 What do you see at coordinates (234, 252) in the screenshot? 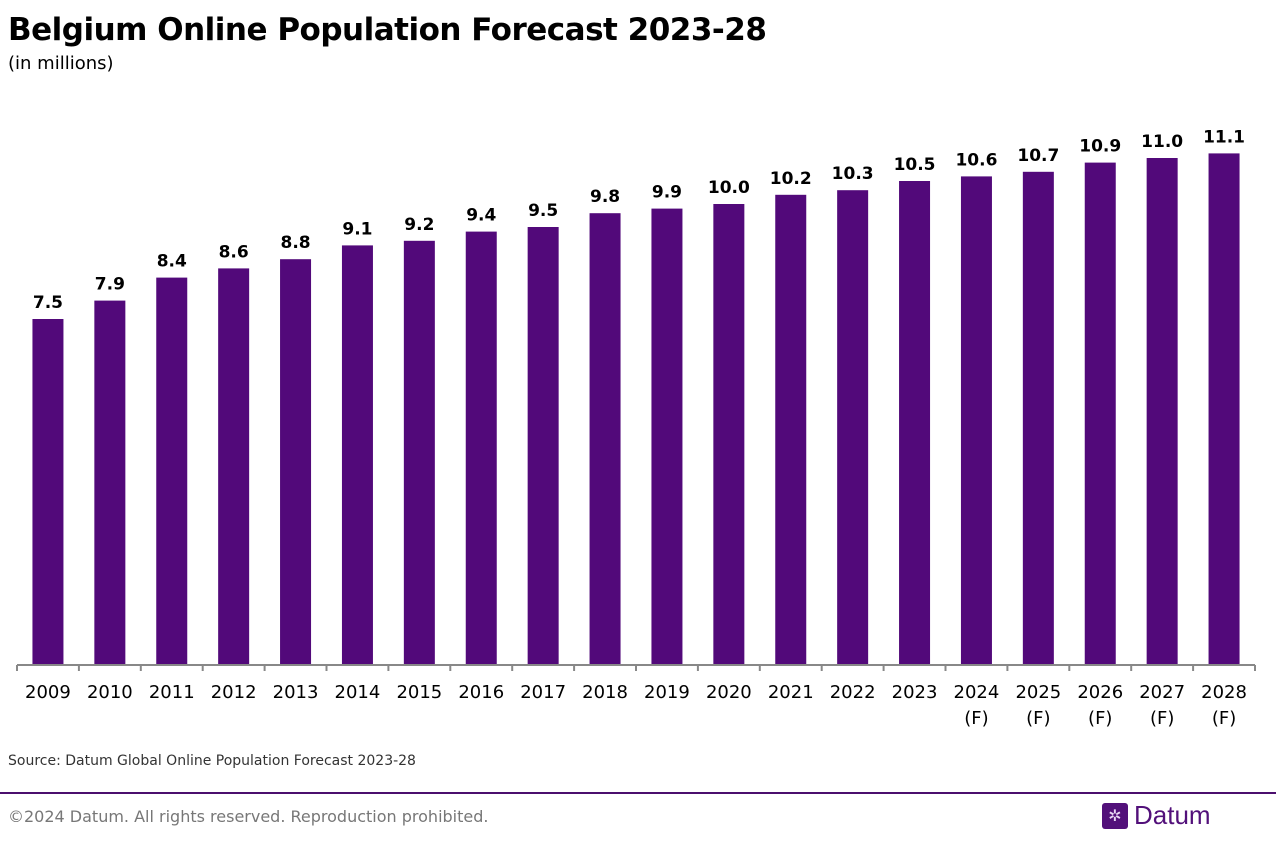
I see `data-label: 8.6` at bounding box center [234, 252].